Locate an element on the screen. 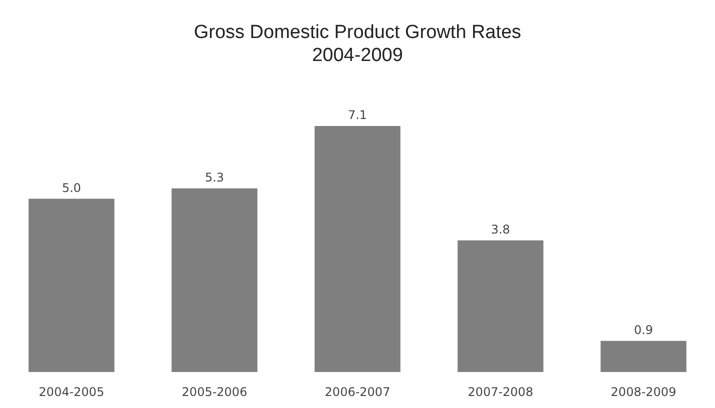  x-tick-label: 2008-2009 is located at coordinates (643, 392).